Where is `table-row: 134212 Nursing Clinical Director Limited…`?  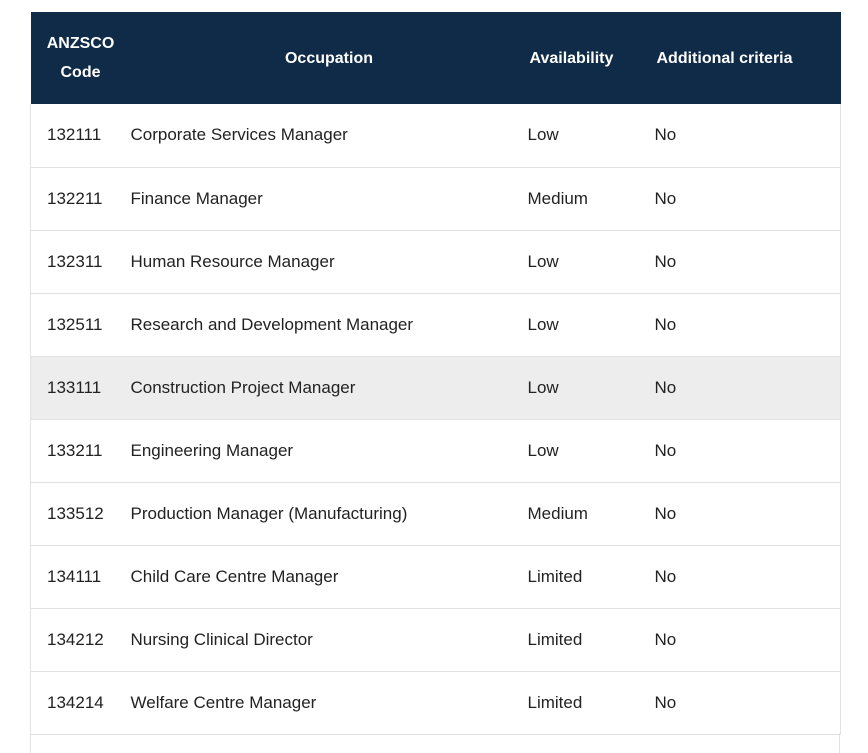 table-row: 134212 Nursing Clinical Director Limited… is located at coordinates (435, 639).